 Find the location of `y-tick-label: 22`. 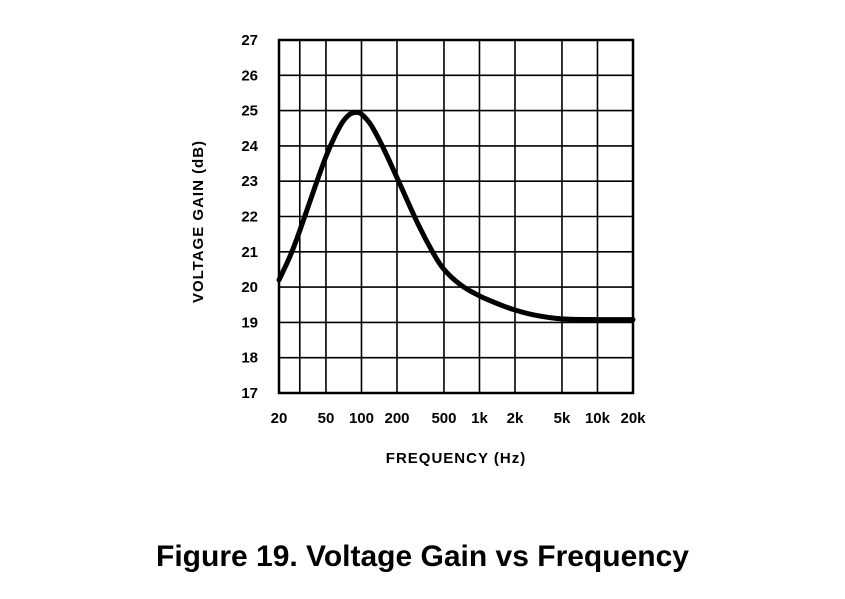

y-tick-label: 22 is located at coordinates (249, 217).